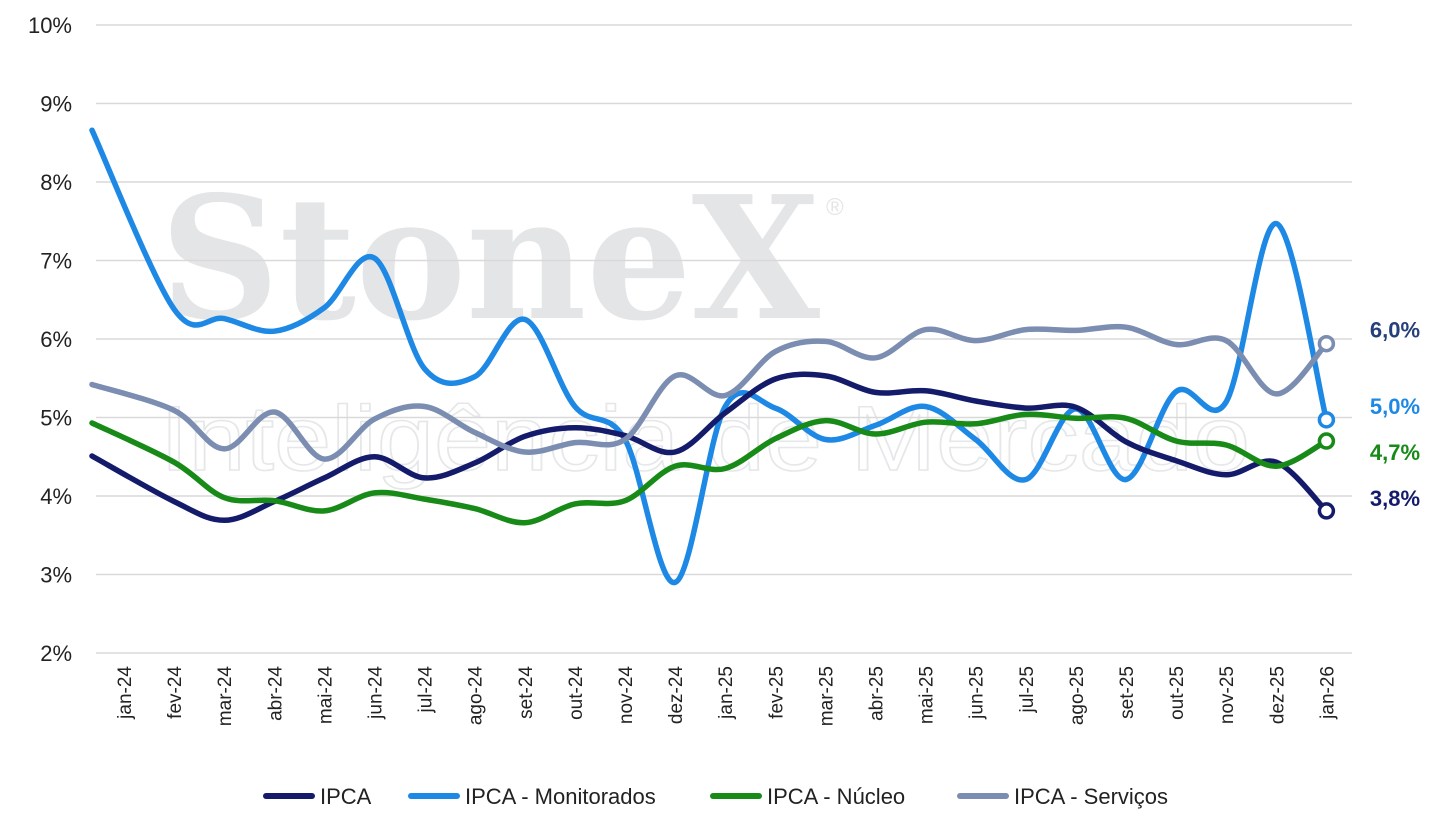 This screenshot has height=830, width=1446. I want to click on x-tick-label: jan-26, so click(1327, 693).